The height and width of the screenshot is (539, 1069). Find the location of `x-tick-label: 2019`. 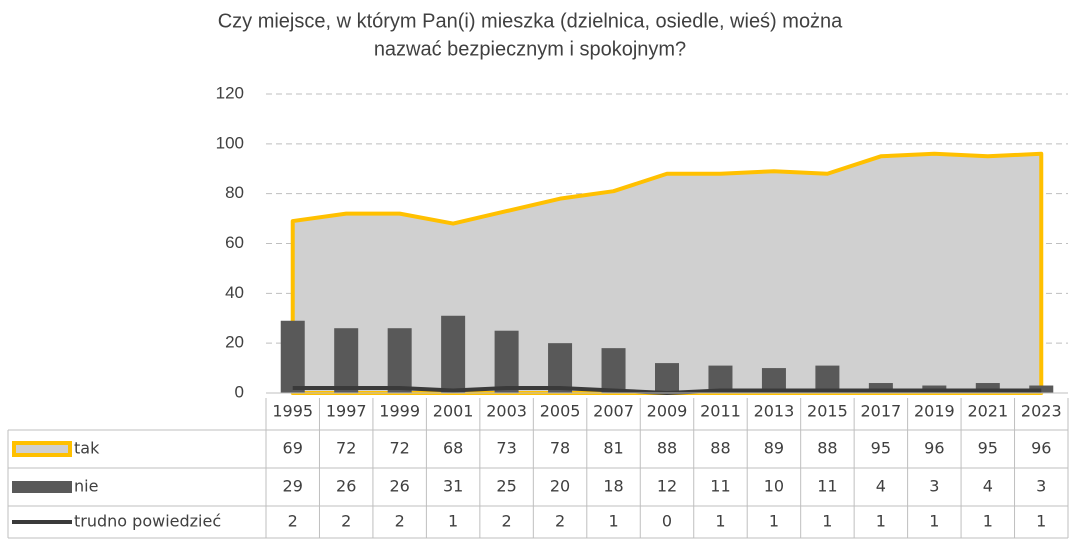

x-tick-label: 2019 is located at coordinates (934, 411).